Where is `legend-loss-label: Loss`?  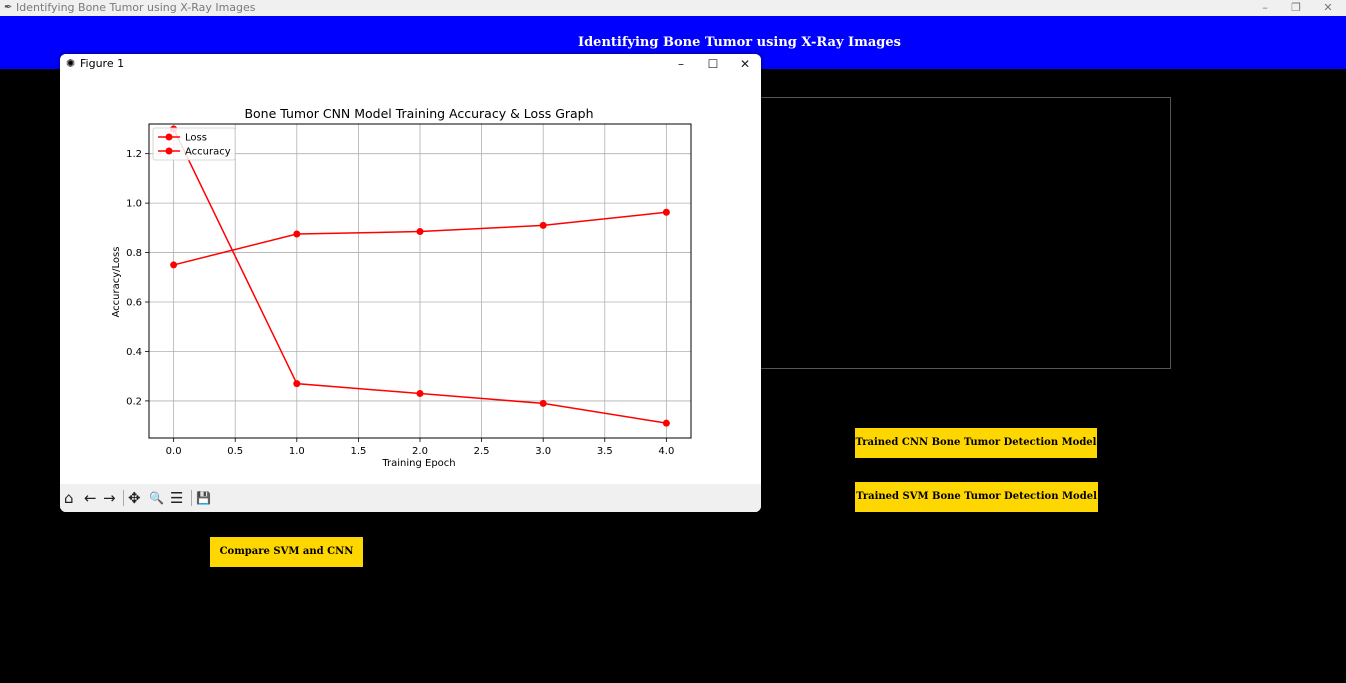
legend-loss-label: Loss is located at coordinates (196, 138).